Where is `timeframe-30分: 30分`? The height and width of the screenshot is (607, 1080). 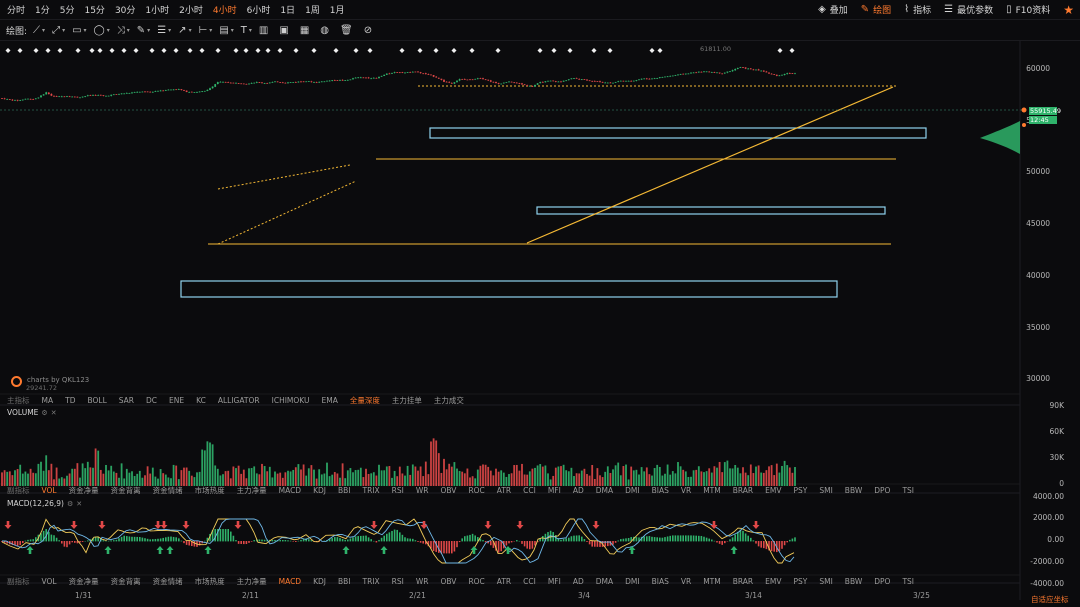
timeframe-30分: 30分 is located at coordinates (125, 11).